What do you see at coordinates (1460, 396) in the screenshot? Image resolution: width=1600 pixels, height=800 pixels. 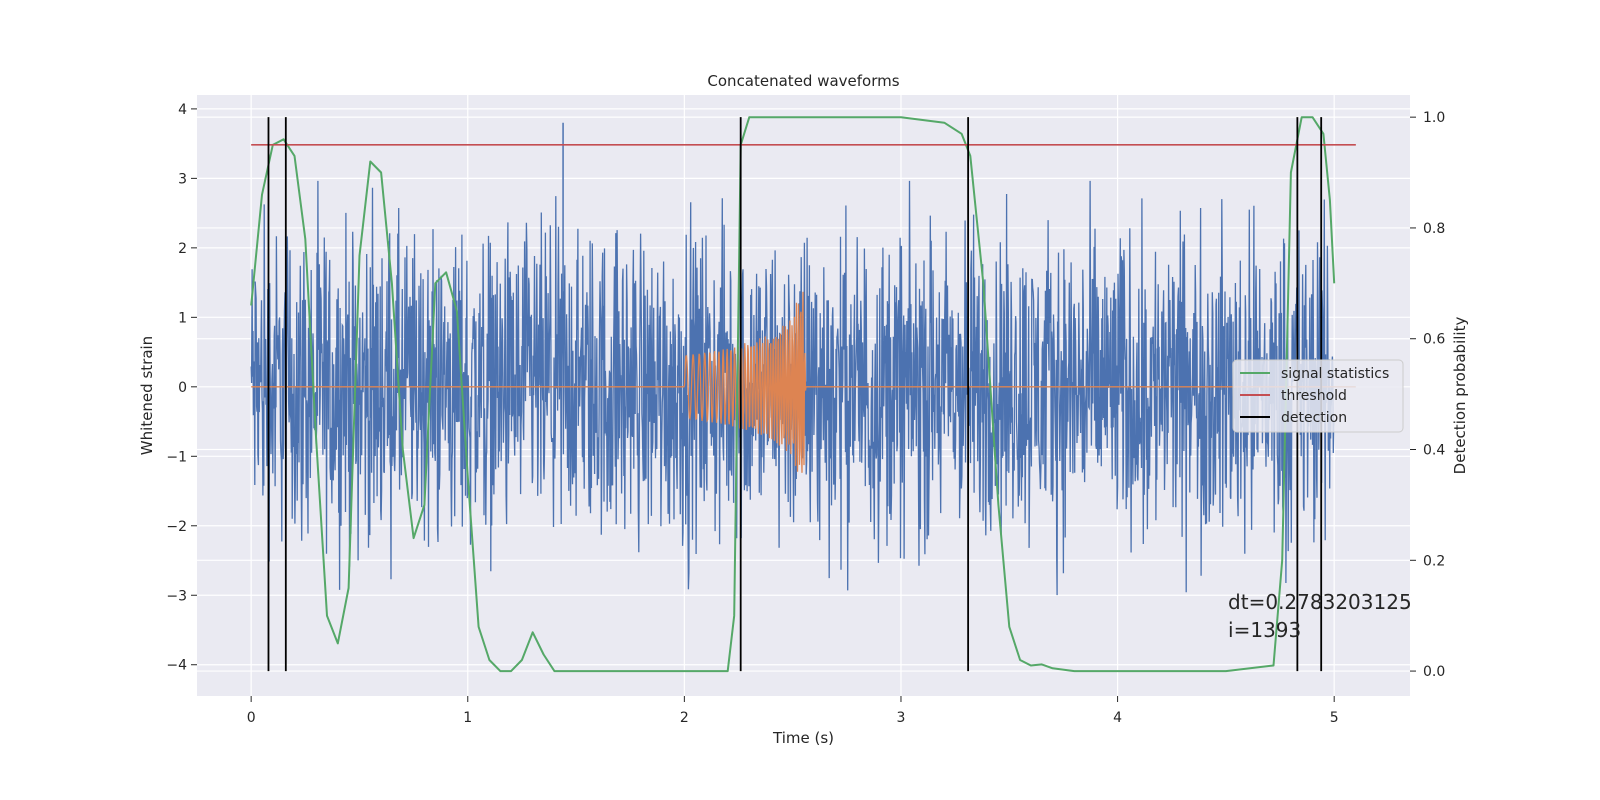 I see `y-axis-label-right: Detection probability` at bounding box center [1460, 396].